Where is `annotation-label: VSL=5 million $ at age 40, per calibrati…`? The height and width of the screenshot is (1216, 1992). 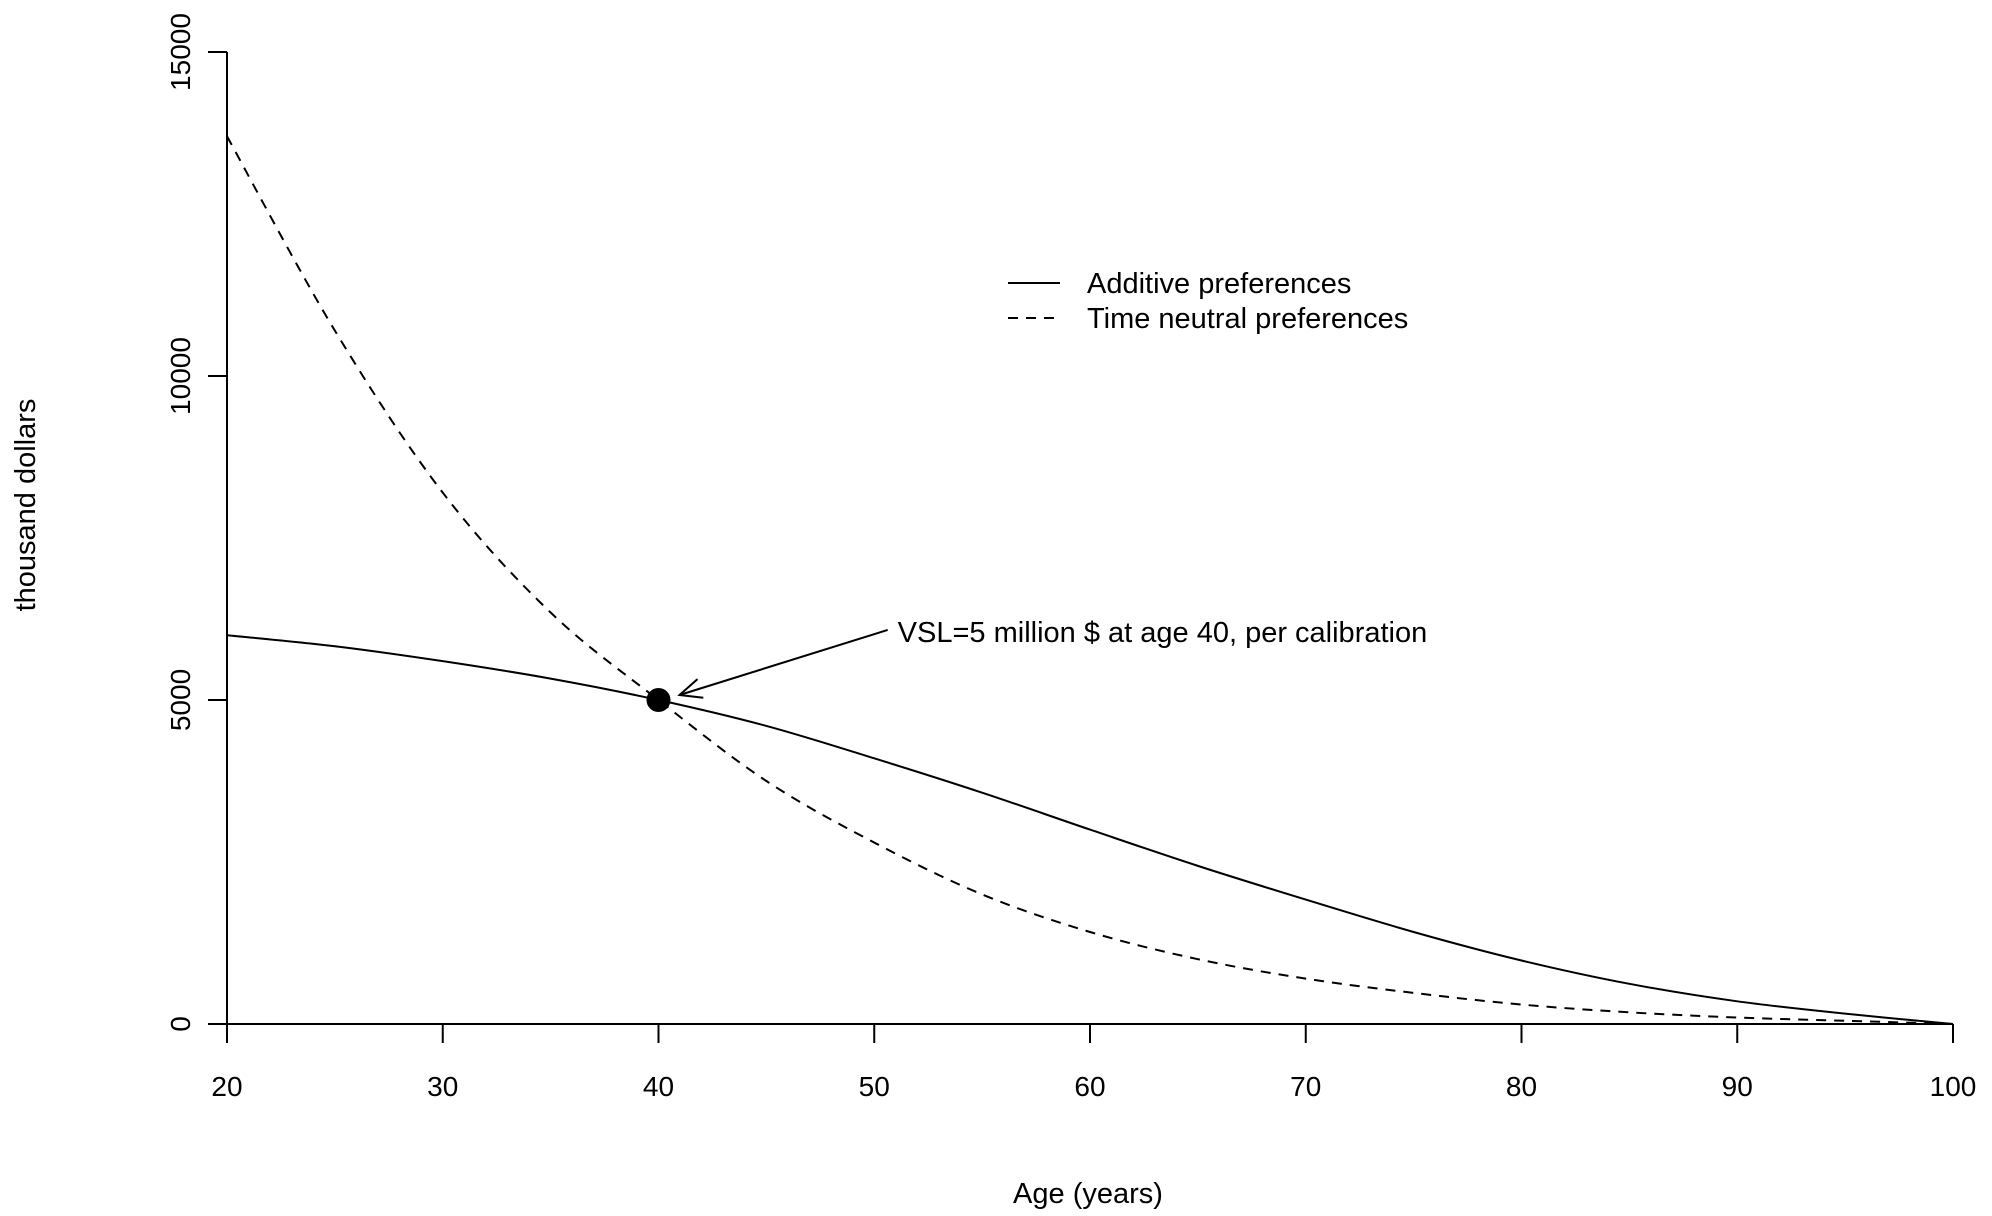
annotation-label: VSL=5 million $ at age 40, per calibrati… is located at coordinates (1163, 633).